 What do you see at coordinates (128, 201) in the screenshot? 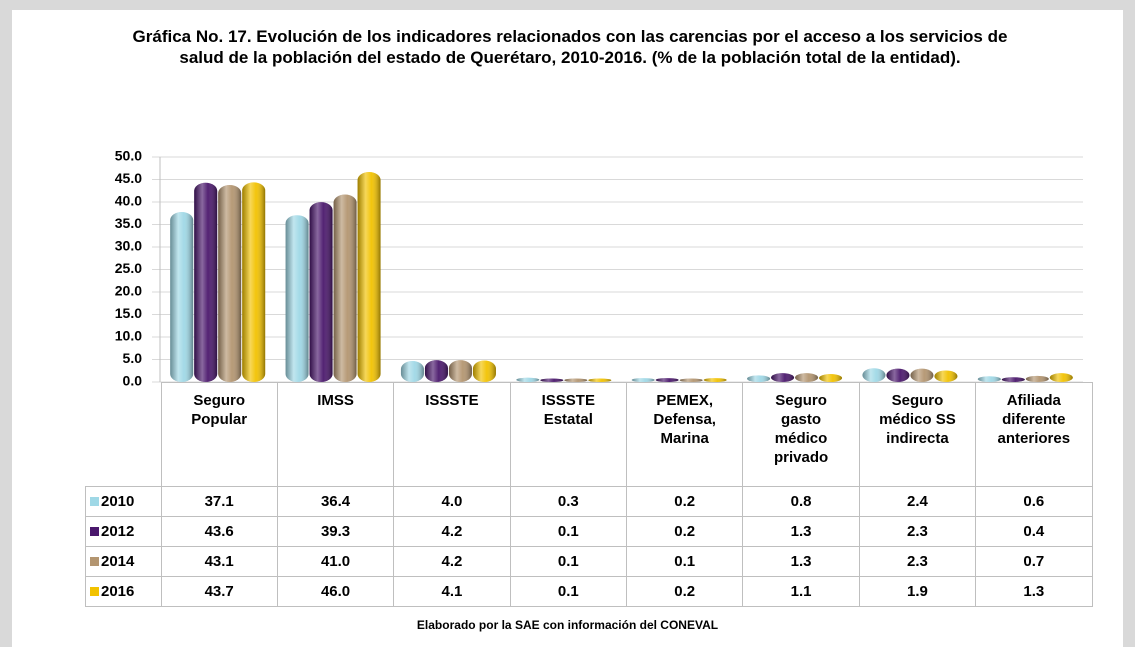
I see `y-tick-label: 40.0` at bounding box center [128, 201].